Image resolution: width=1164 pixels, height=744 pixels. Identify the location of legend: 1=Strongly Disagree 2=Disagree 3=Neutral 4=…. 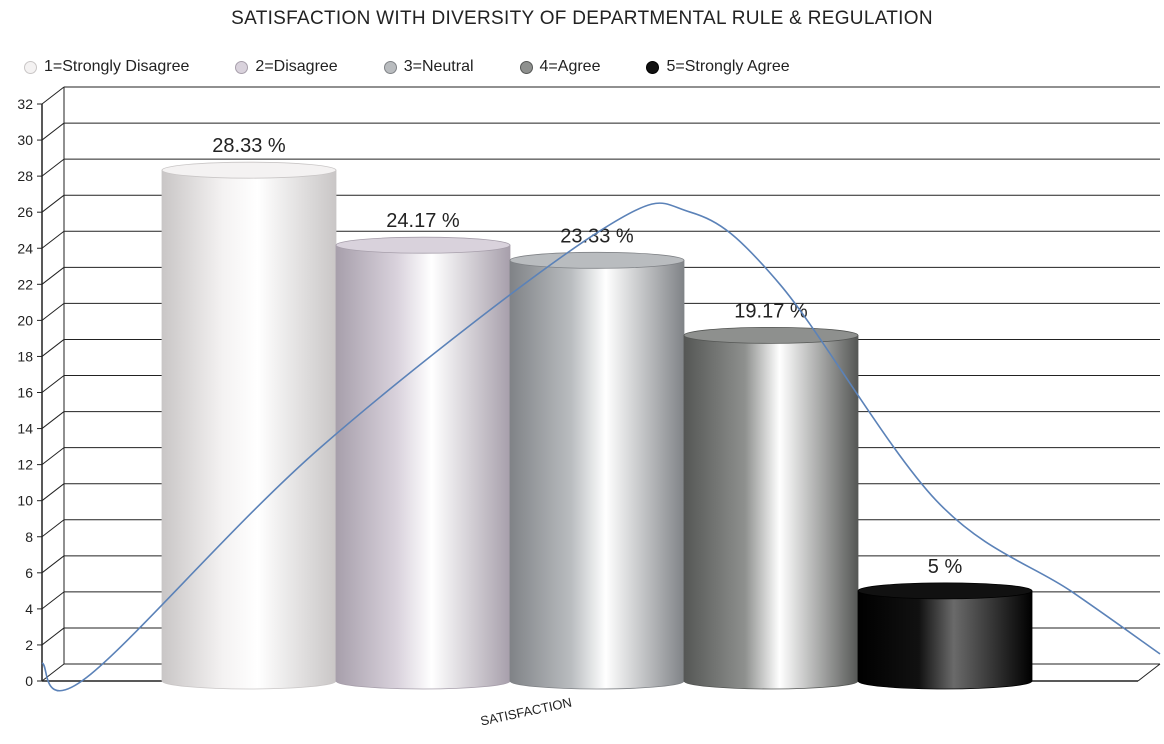
(407, 67).